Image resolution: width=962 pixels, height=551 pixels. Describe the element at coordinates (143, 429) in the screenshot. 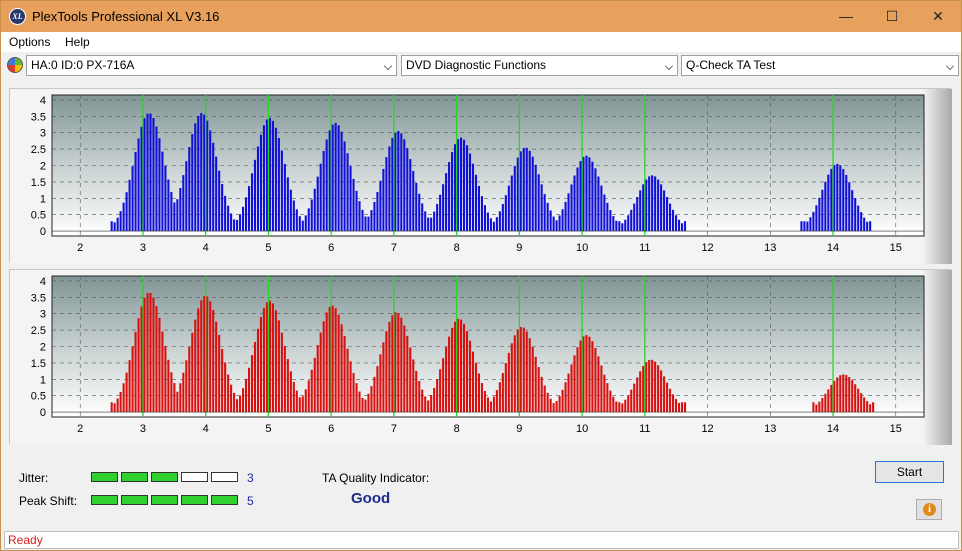

I see `x-tick-label: 3` at that location.